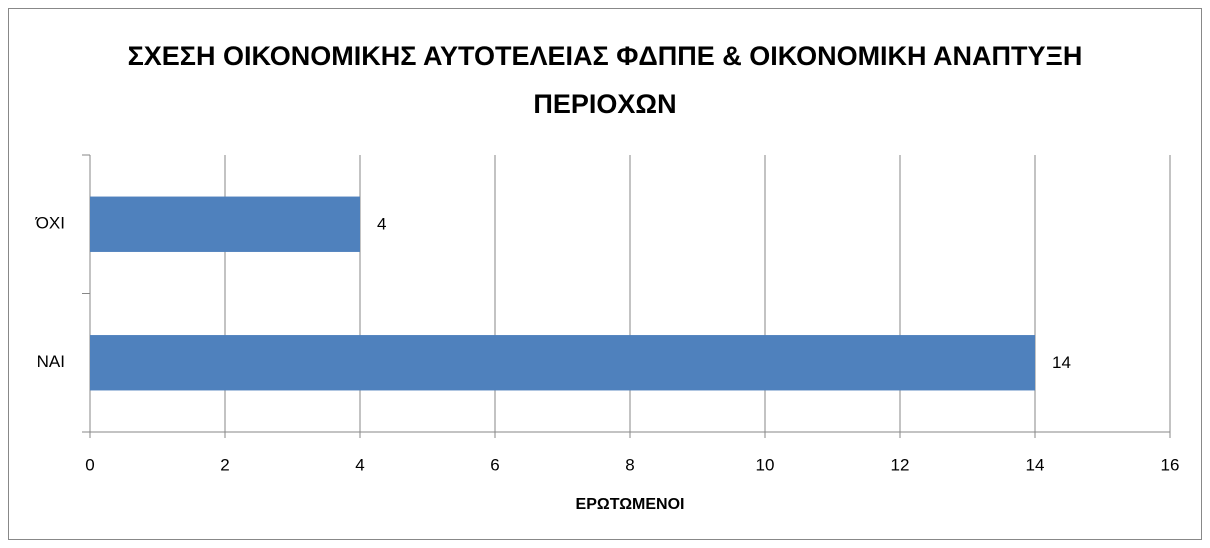 The image size is (1210, 548). Describe the element at coordinates (224, 464) in the screenshot. I see `x-tick-label: 2` at that location.